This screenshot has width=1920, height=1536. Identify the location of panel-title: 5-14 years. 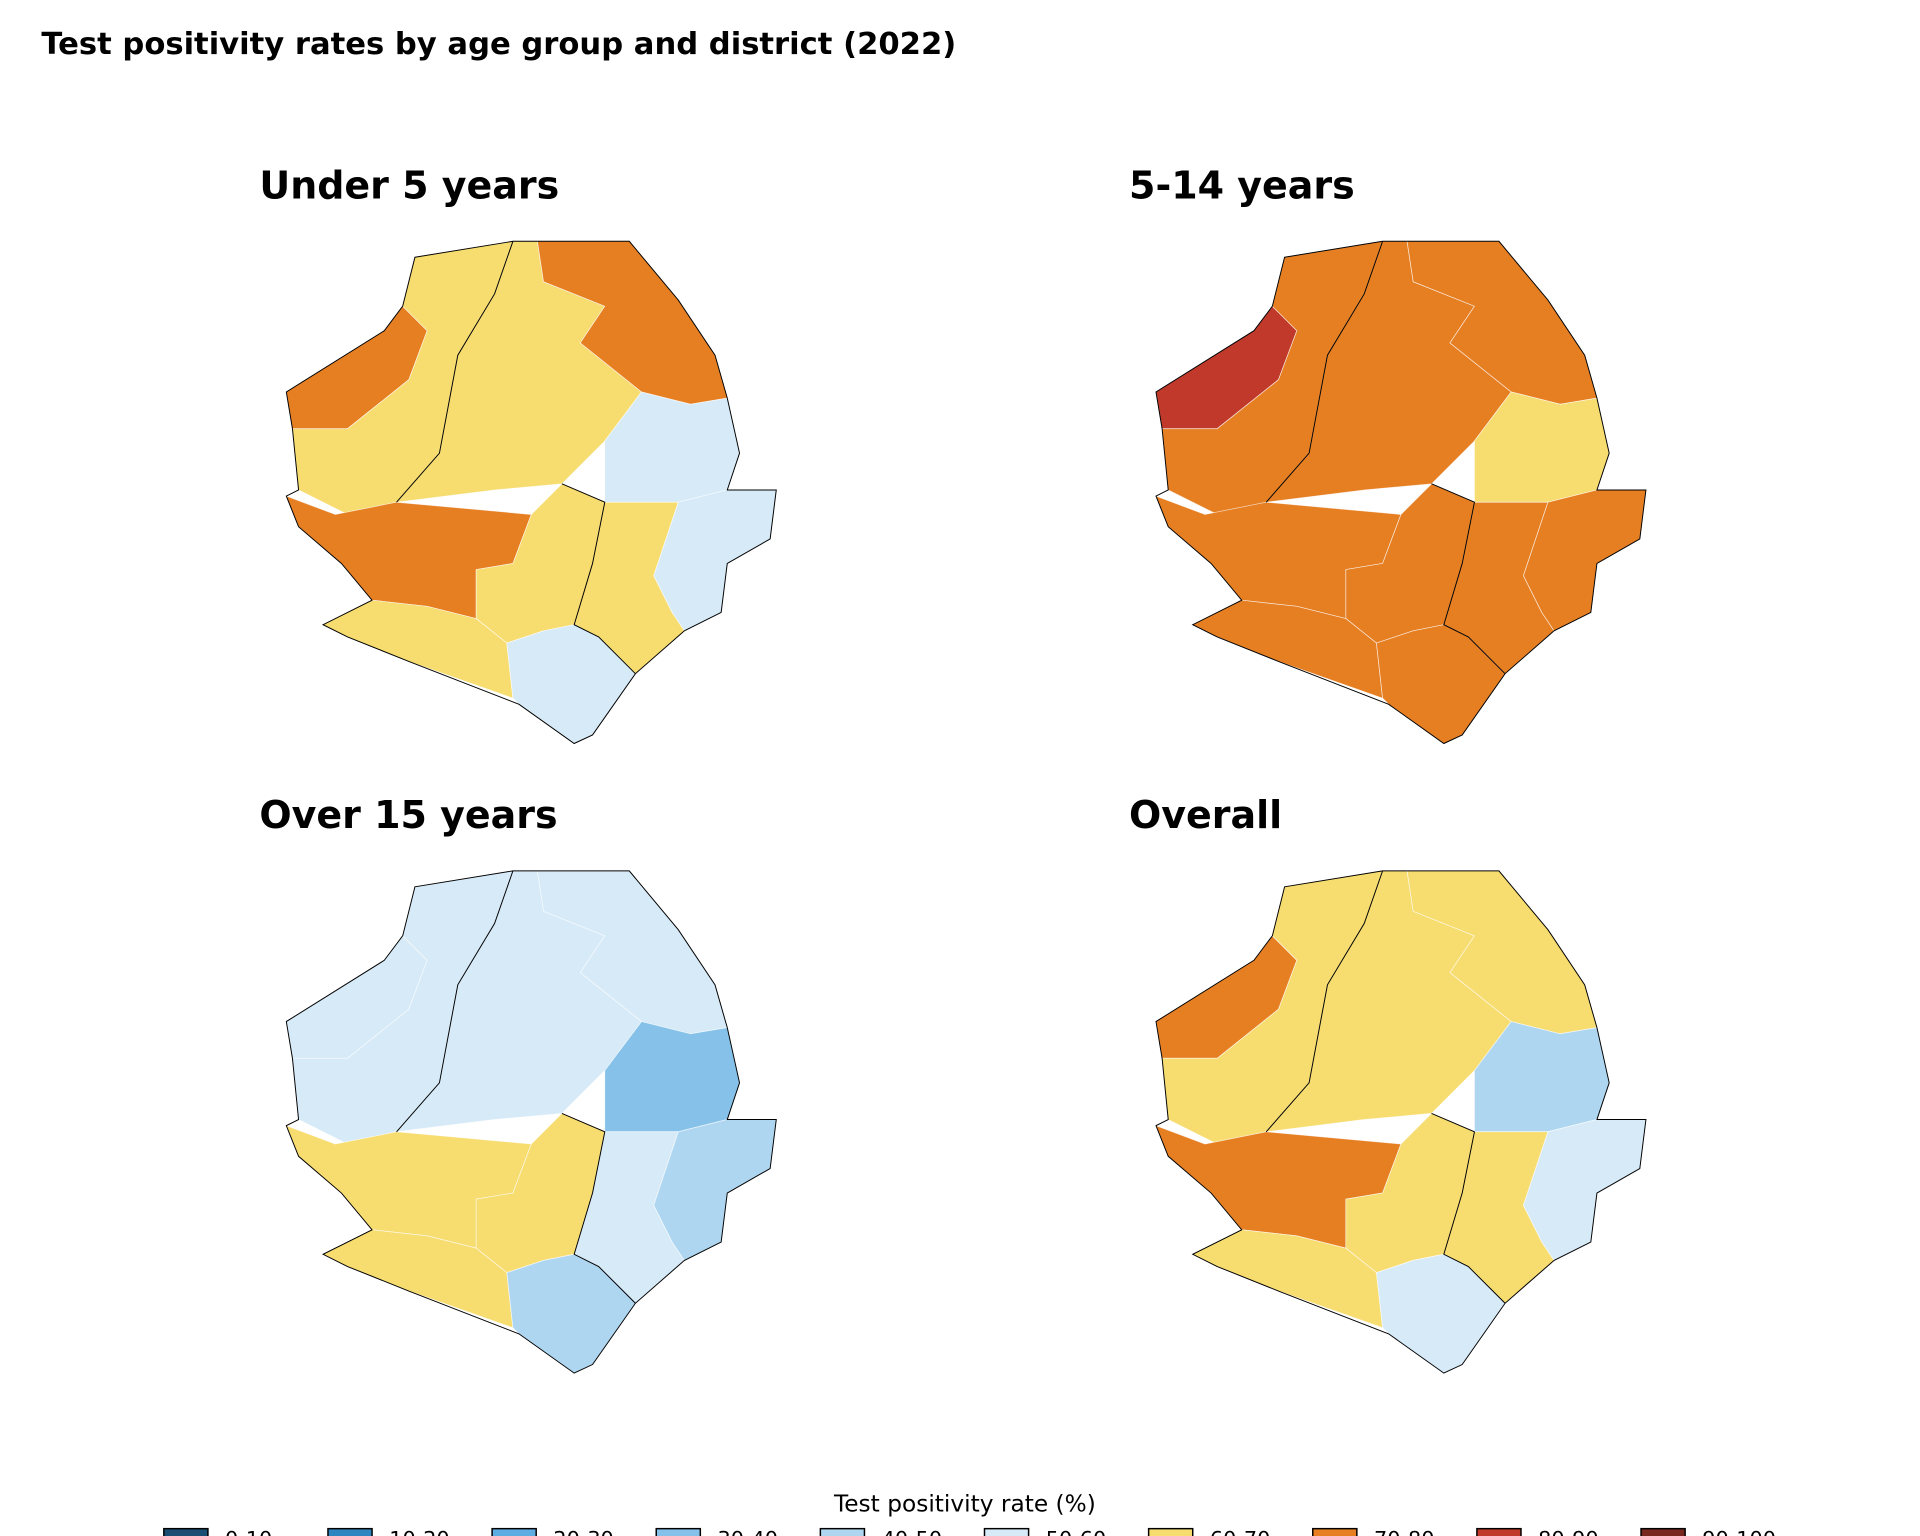
(1242, 185).